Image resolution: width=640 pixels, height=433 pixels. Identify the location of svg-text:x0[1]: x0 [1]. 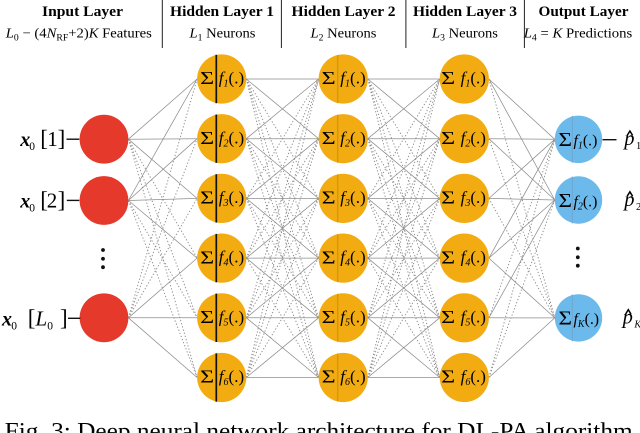
(42, 139).